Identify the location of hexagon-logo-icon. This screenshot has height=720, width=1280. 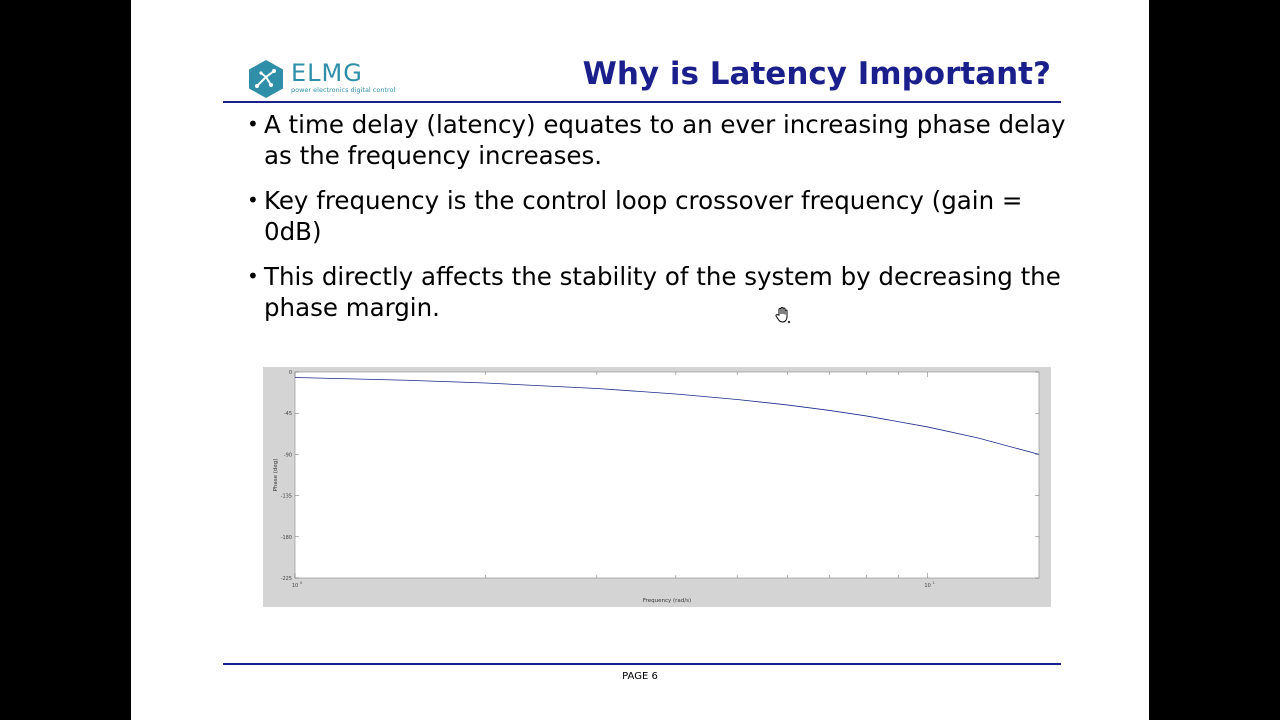
(266, 79).